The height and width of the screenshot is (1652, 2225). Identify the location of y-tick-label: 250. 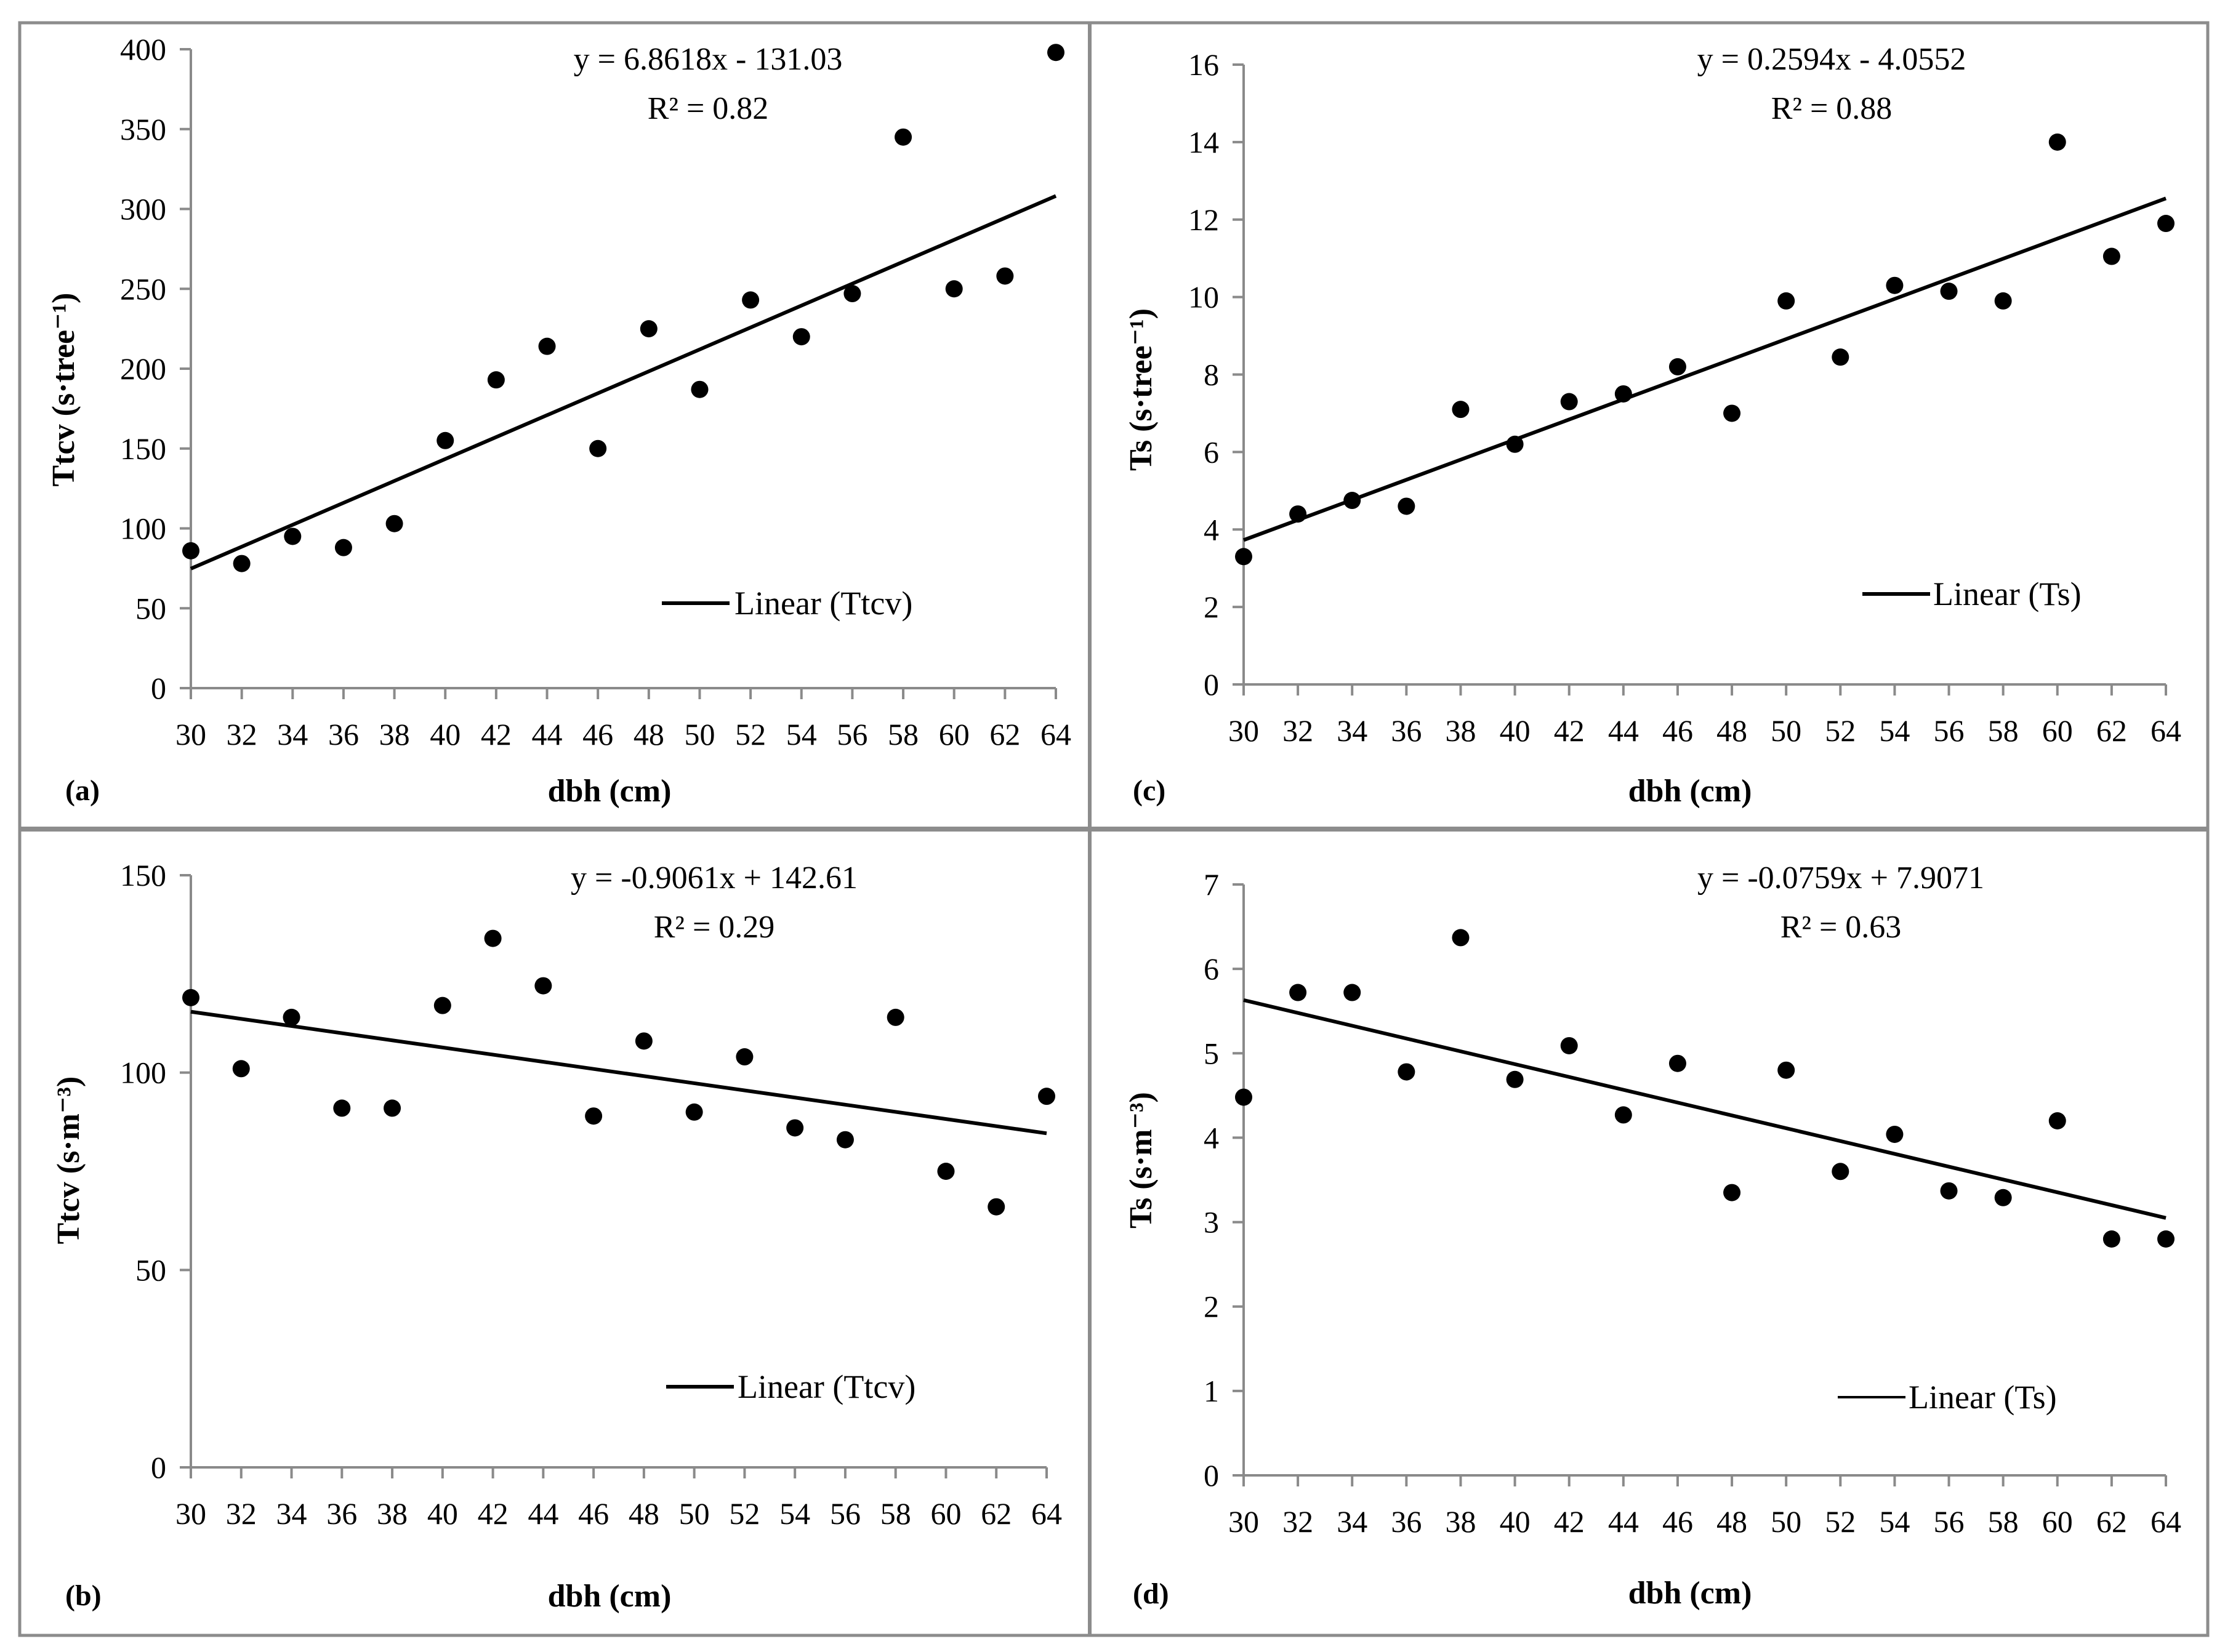
(143, 288).